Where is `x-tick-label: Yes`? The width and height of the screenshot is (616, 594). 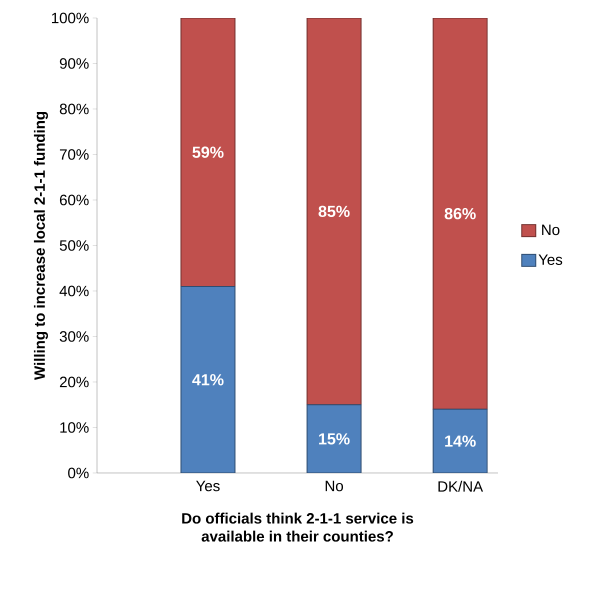
x-tick-label: Yes is located at coordinates (208, 486).